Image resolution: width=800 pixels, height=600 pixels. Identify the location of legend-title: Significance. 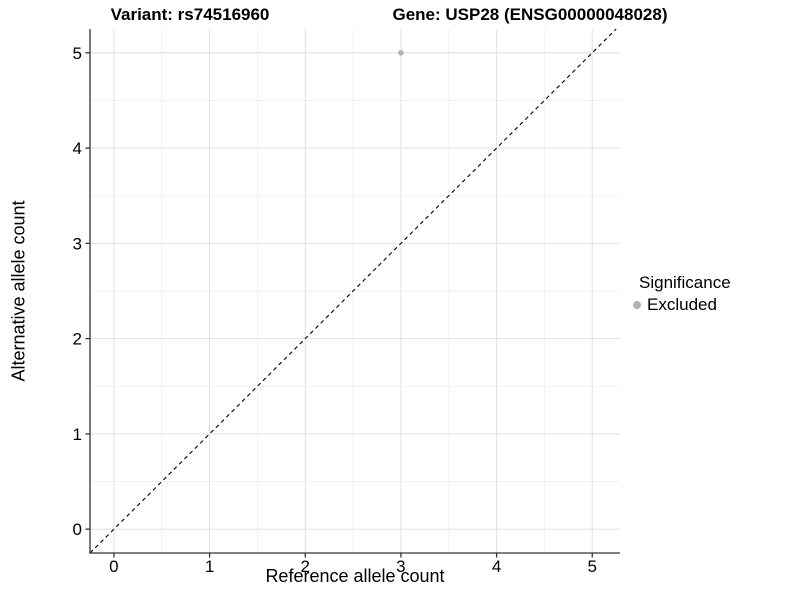
(685, 282).